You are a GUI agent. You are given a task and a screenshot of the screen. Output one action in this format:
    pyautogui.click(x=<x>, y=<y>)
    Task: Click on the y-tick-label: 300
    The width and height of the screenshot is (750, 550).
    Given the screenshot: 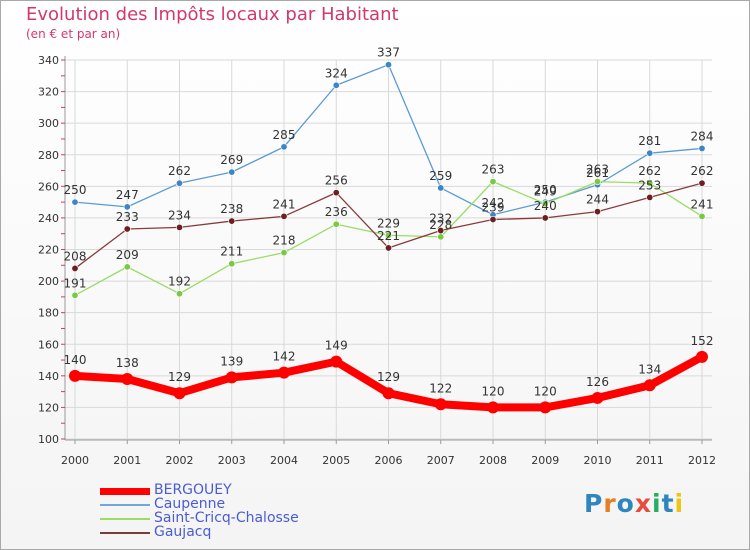 What is the action you would take?
    pyautogui.click(x=48, y=123)
    